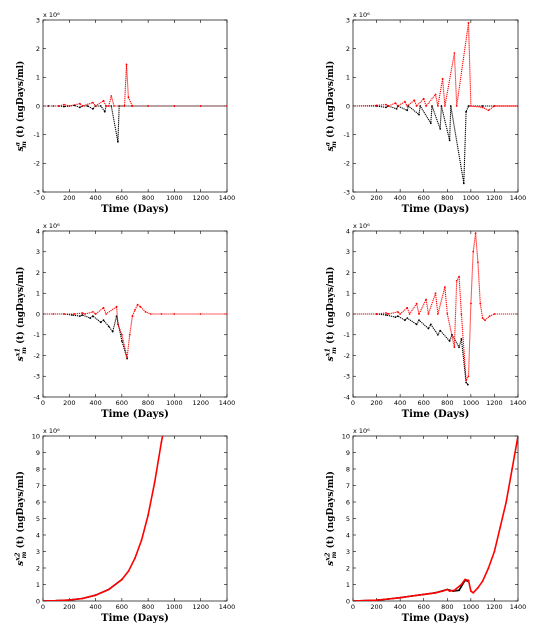 The width and height of the screenshot is (539, 636). I want to click on y-axis-label: sx1m (t) (ngDays/ml), so click(21, 314).